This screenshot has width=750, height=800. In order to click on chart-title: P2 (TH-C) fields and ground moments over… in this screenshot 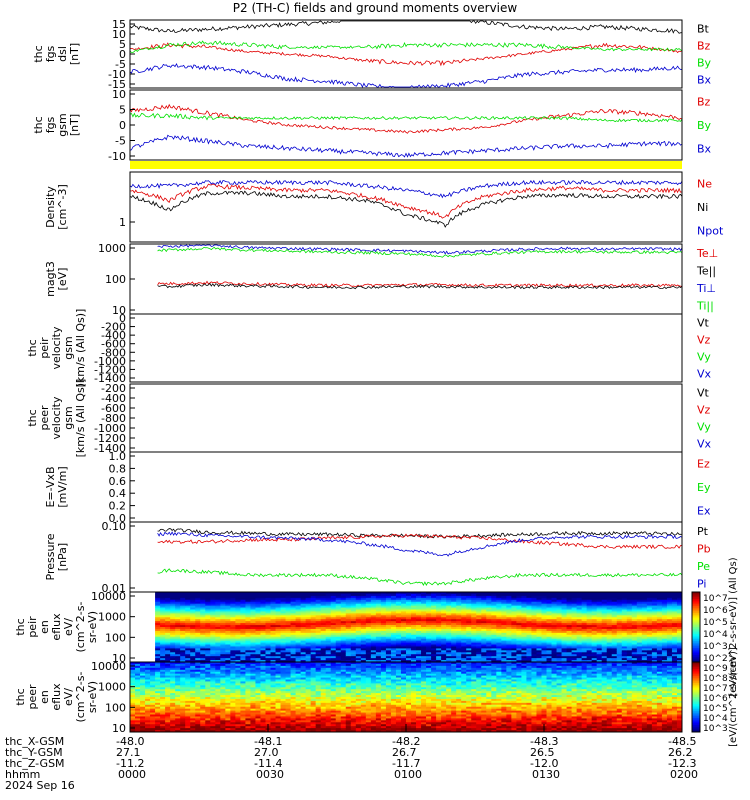, I will do `click(375, 8)`.